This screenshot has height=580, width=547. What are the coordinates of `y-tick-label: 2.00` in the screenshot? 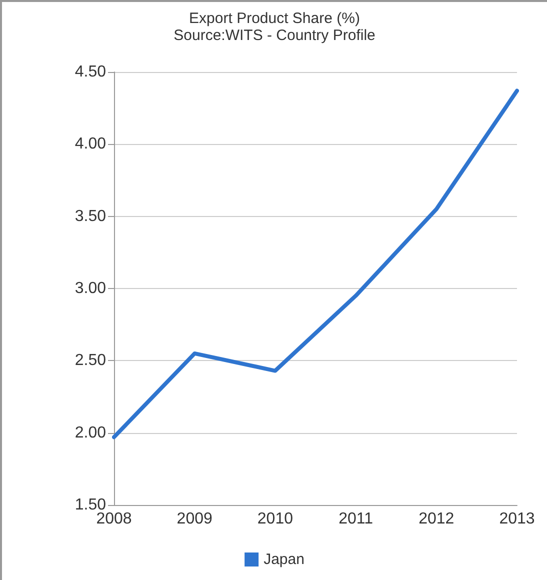 It's located at (90, 433).